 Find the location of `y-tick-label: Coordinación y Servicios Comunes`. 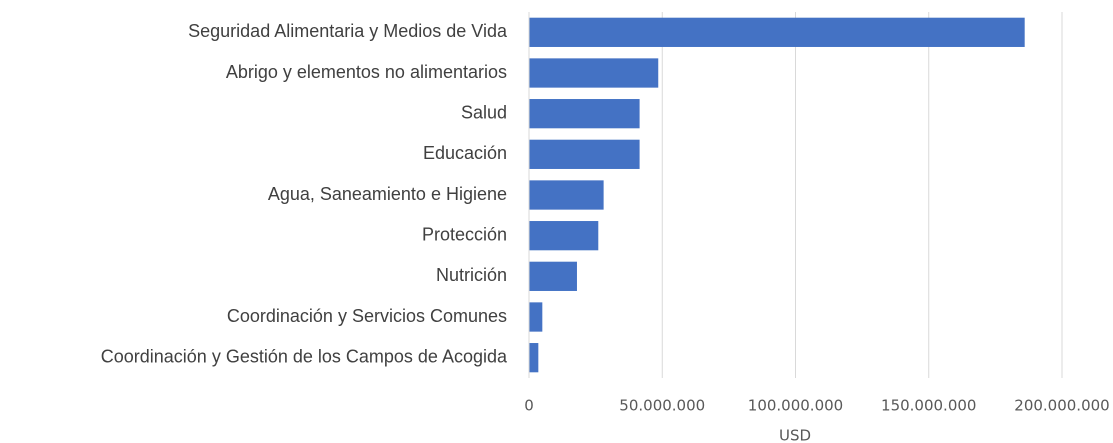

y-tick-label: Coordinación y Servicios Comunes is located at coordinates (367, 316).